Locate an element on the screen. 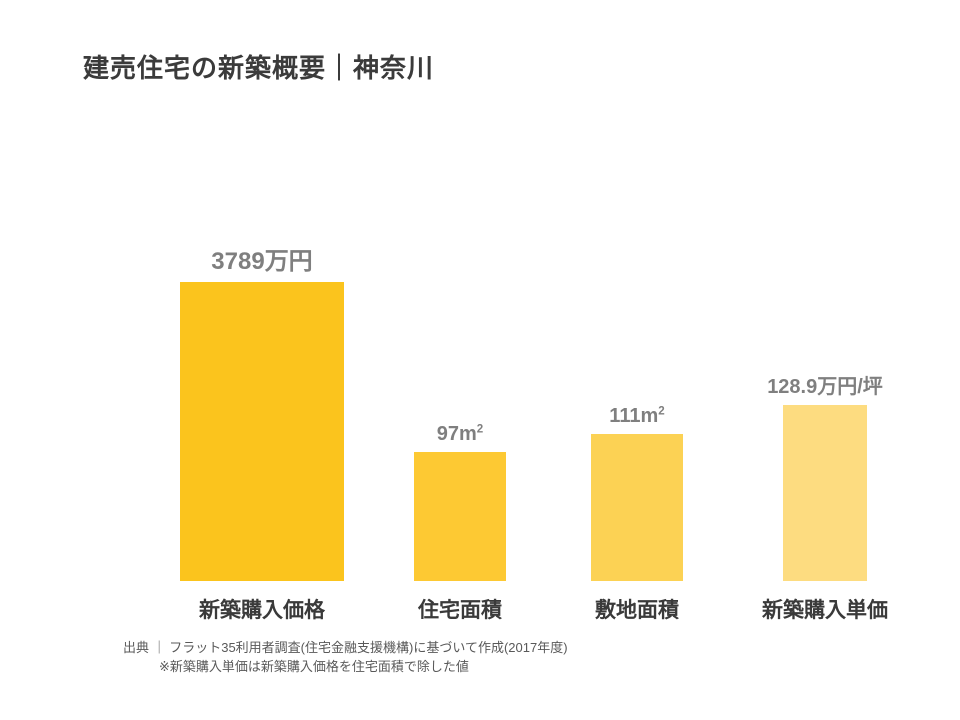 The image size is (960, 720). bar-value-label: 3789万円 is located at coordinates (262, 261).